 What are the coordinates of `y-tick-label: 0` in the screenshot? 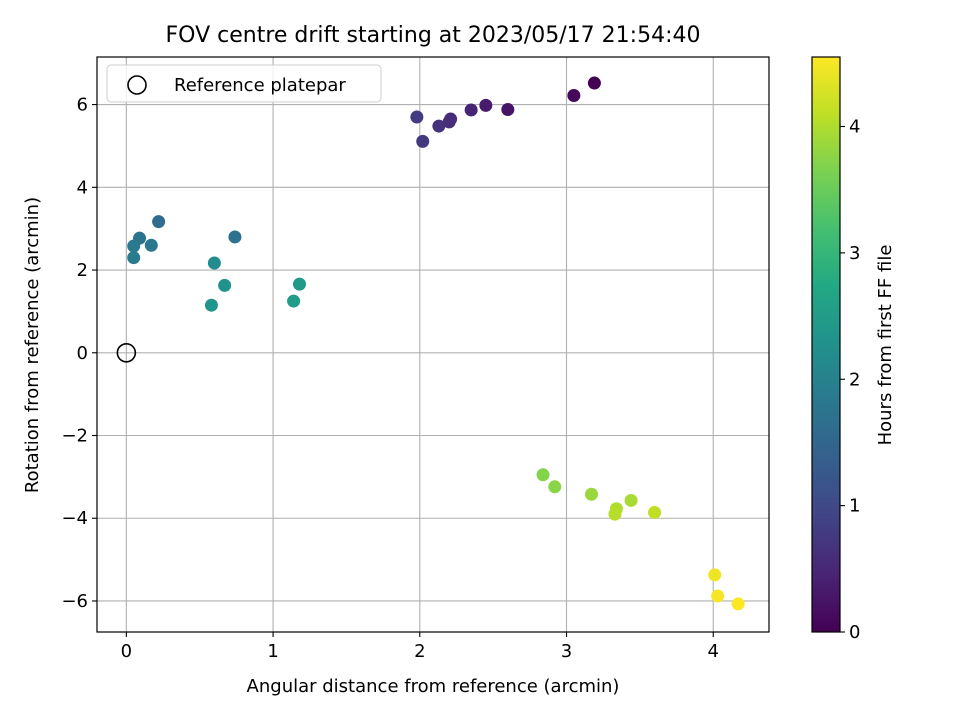 It's located at (82, 353).